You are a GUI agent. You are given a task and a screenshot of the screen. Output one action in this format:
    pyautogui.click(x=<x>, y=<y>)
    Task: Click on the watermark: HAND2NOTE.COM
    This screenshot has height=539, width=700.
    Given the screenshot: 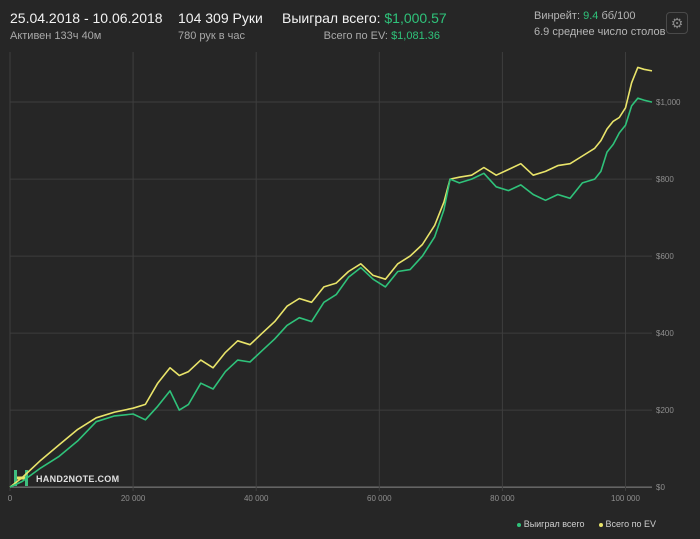 What is the action you would take?
    pyautogui.click(x=66, y=478)
    